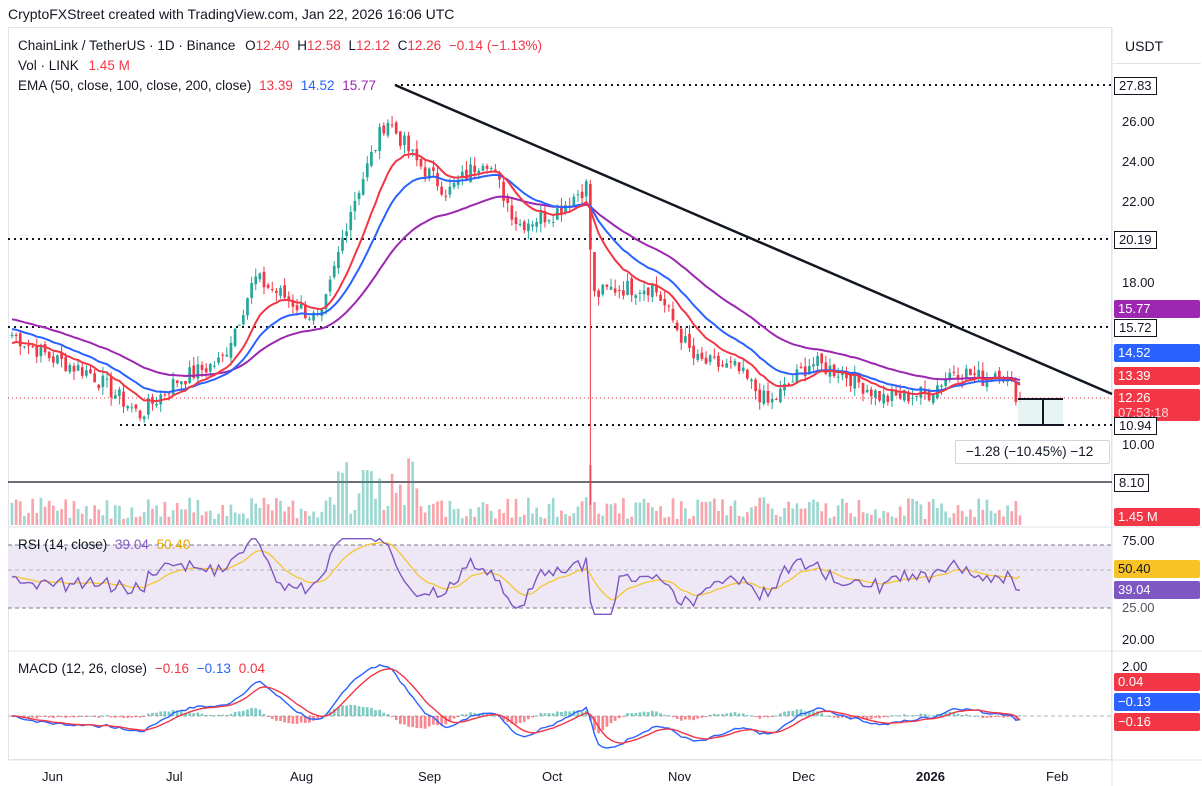  I want to click on volume-label: Vol · LINK, so click(48, 65).